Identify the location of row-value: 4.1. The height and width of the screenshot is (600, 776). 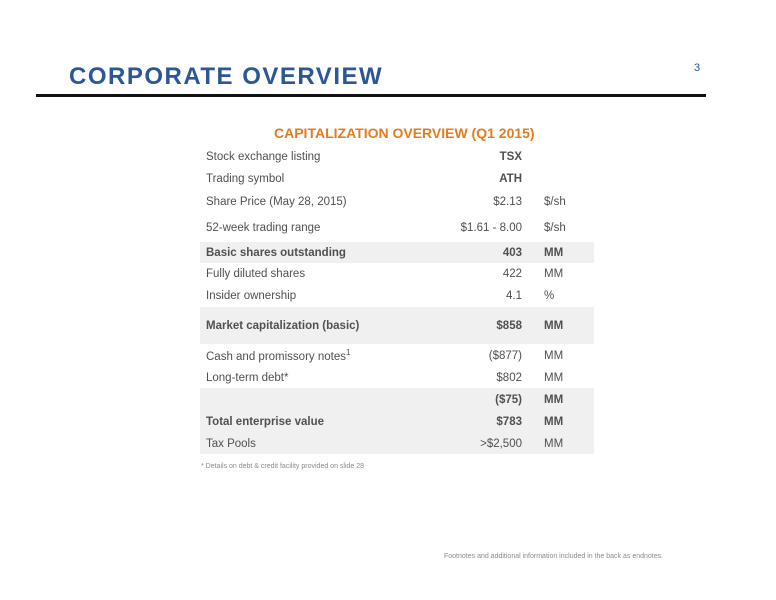
(514, 296).